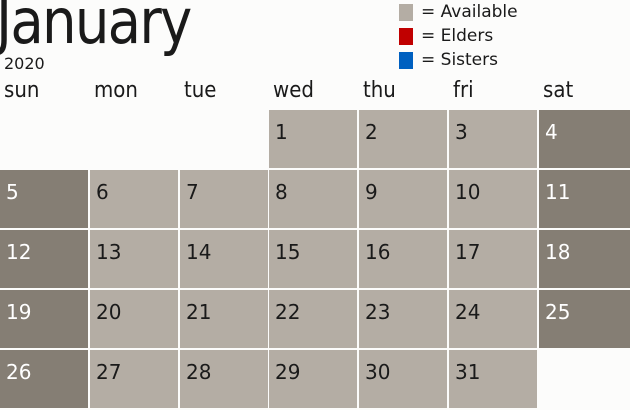 Image resolution: width=630 pixels, height=410 pixels. I want to click on year-label: 2020, so click(24, 63).